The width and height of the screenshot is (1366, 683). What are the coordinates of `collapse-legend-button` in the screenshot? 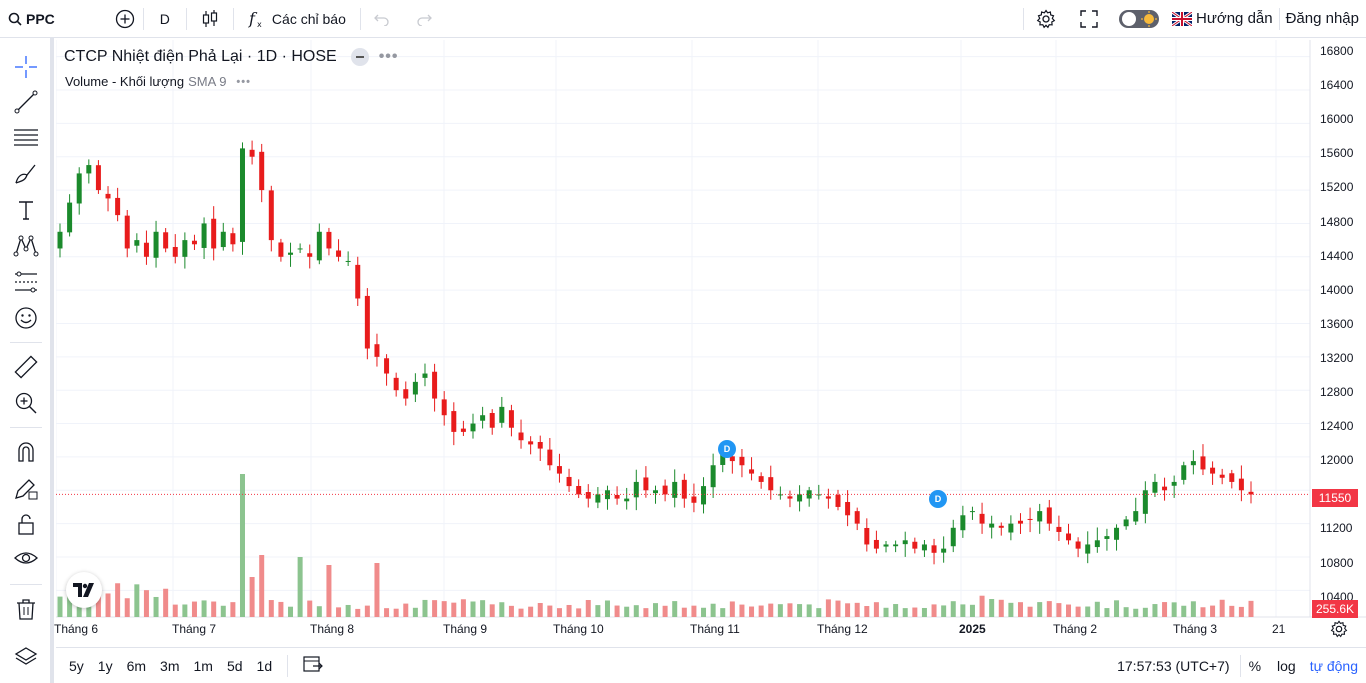 It's located at (359, 57).